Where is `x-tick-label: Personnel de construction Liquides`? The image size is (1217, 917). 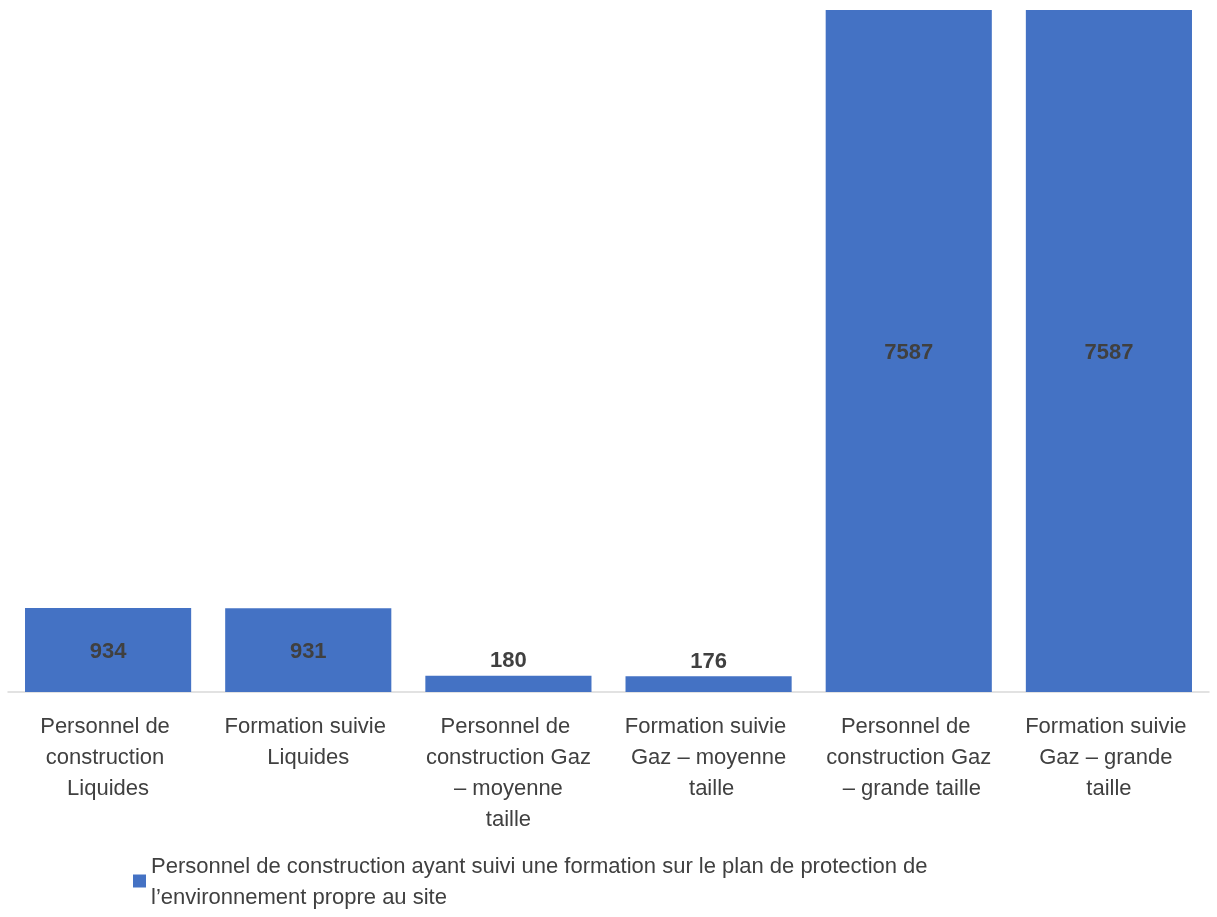 x-tick-label: Personnel de construction Liquides is located at coordinates (108, 756).